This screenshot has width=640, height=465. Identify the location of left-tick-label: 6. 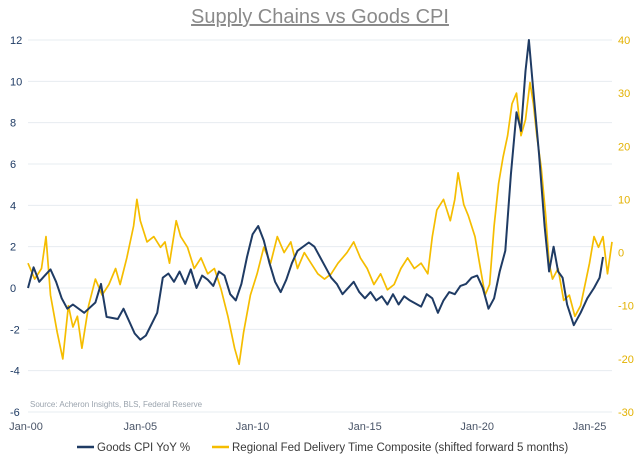
(13, 165).